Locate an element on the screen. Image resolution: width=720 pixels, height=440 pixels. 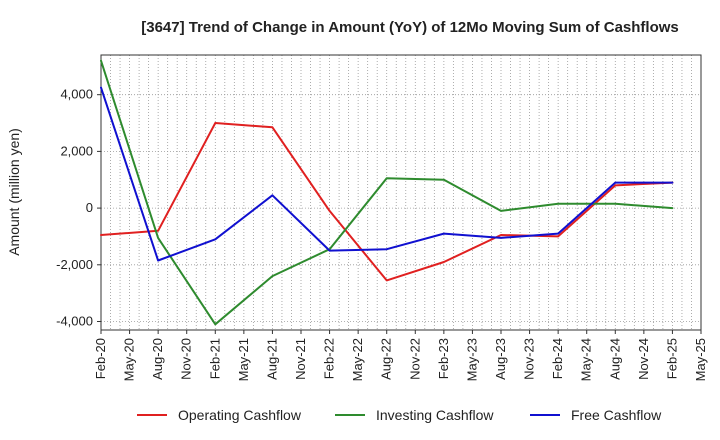
y-tick-label: 0 is located at coordinates (89, 207).